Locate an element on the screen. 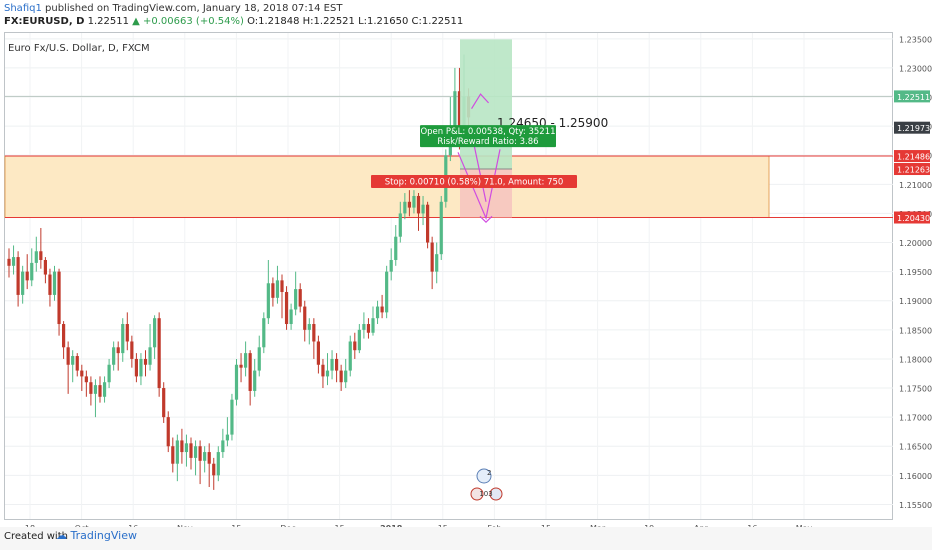  tradingview-logo: ☁ TradingView is located at coordinates (96, 535).